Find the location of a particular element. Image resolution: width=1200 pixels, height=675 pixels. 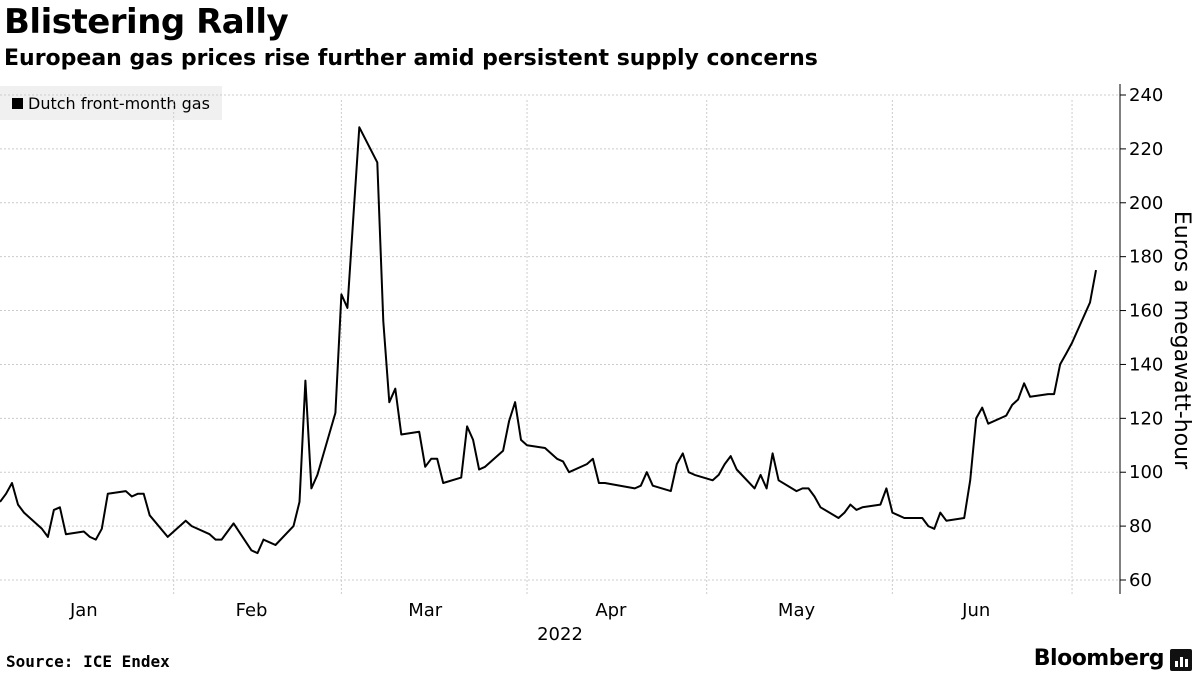

y-tick-label: 200 is located at coordinates (1146, 203).